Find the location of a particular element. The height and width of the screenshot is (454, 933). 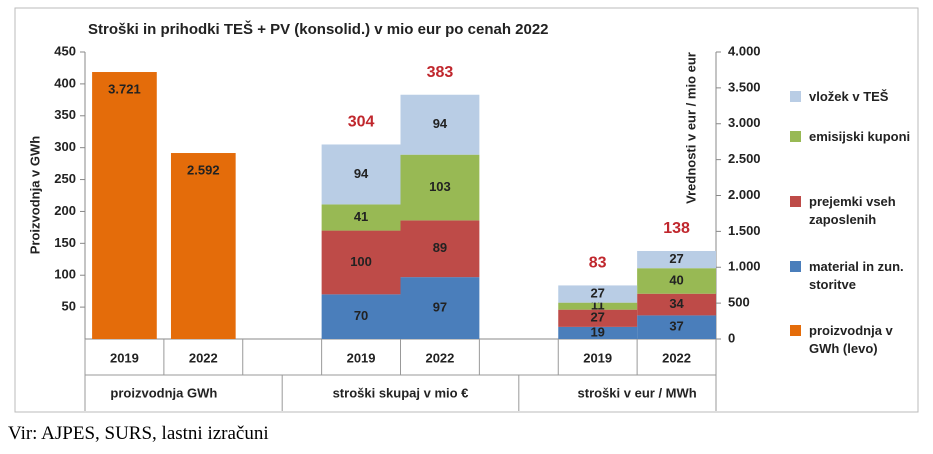

y-tick-label: 150 is located at coordinates (65, 242).